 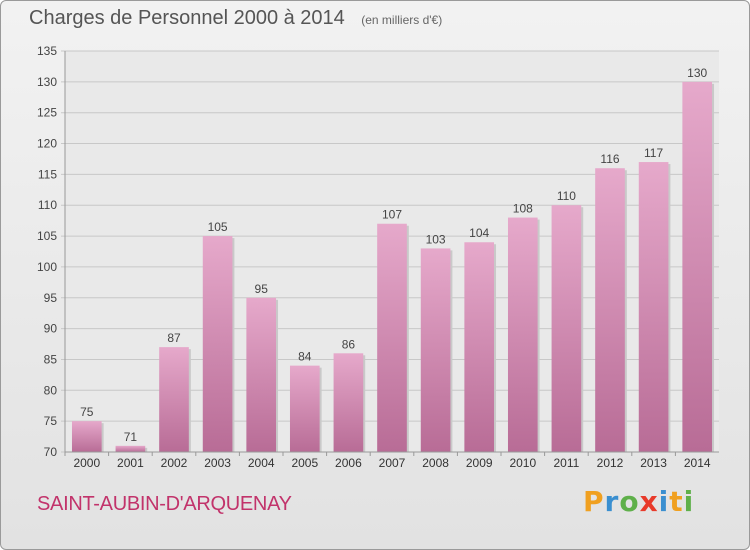 What do you see at coordinates (697, 73) in the screenshot?
I see `data-label: 130` at bounding box center [697, 73].